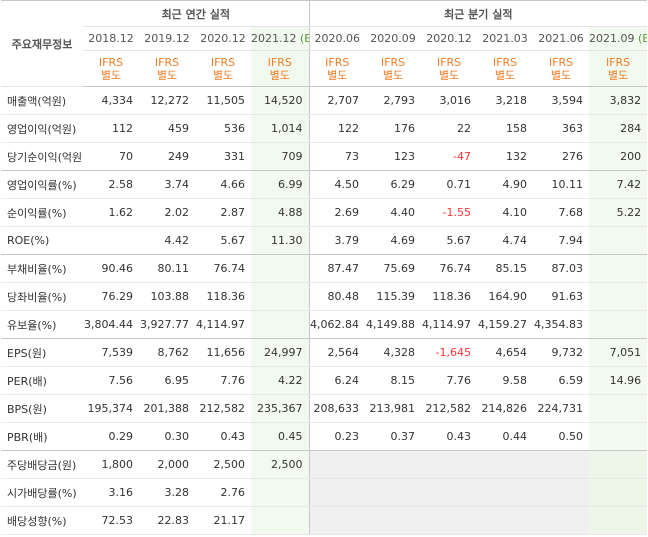  What do you see at coordinates (167, 268) in the screenshot?
I see `table-cell: 80.11` at bounding box center [167, 268].